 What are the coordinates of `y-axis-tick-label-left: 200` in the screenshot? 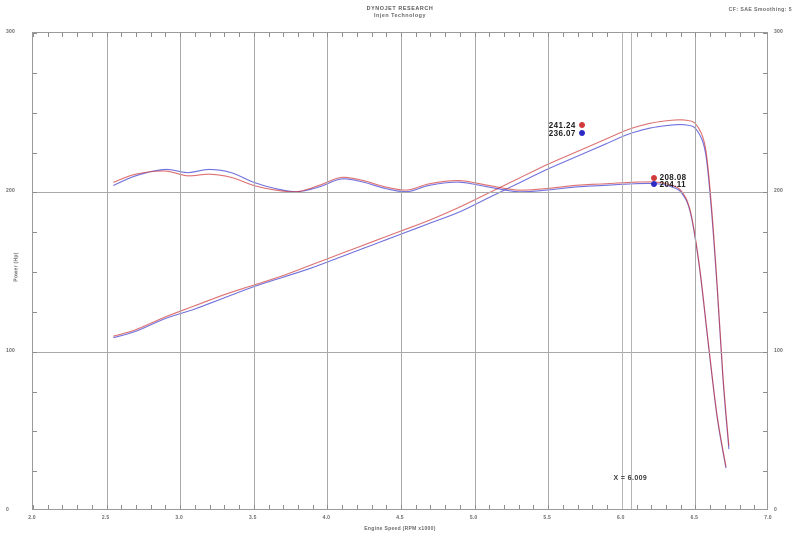 It's located at (10, 191).